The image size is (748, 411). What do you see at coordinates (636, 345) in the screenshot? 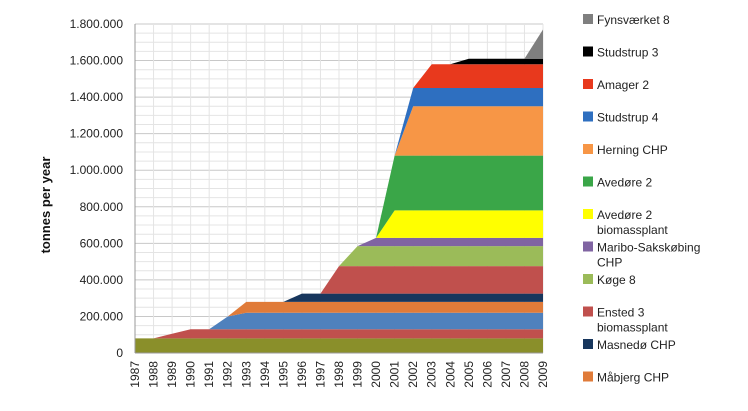
I see `legend-label: Masnedø CHP` at bounding box center [636, 345].